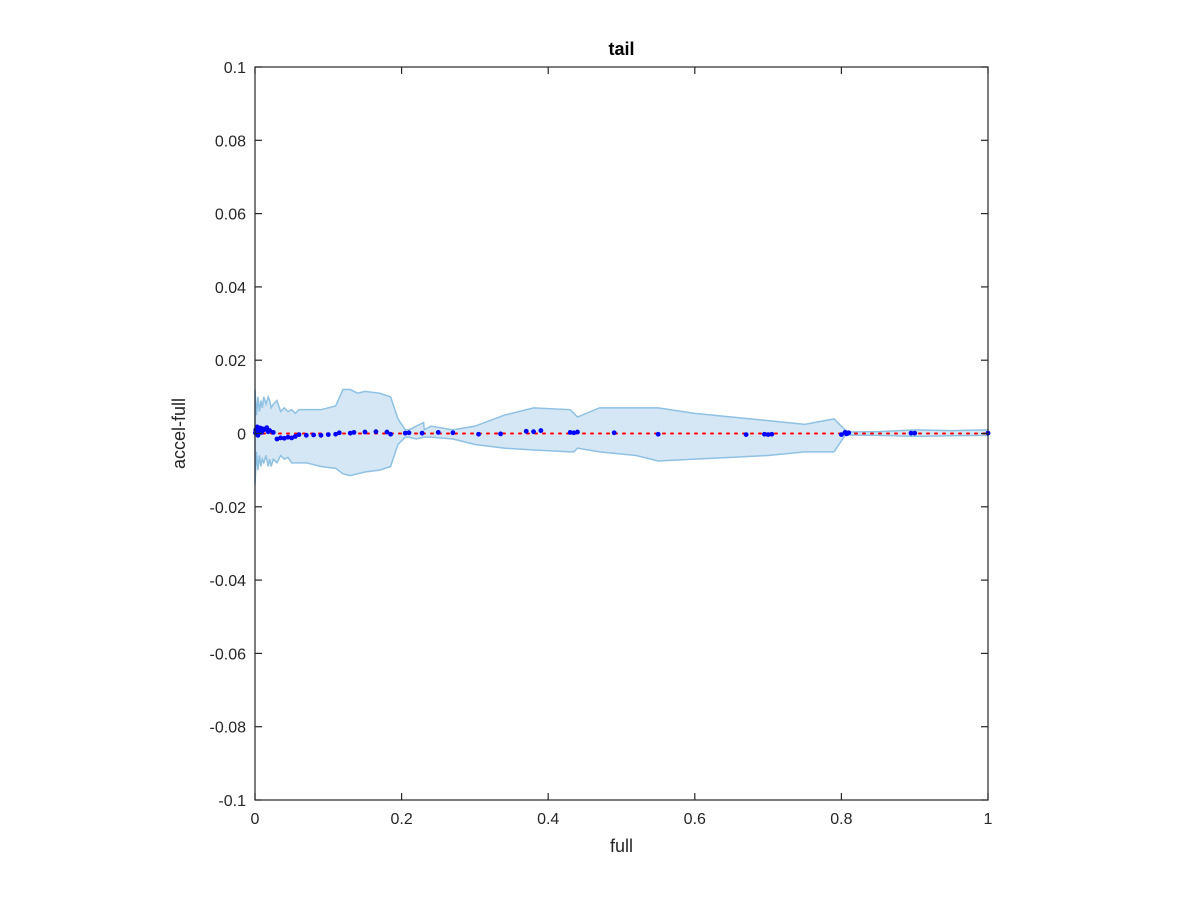 This screenshot has width=1200, height=900. What do you see at coordinates (548, 819) in the screenshot?
I see `x-tick-label: 0.4` at bounding box center [548, 819].